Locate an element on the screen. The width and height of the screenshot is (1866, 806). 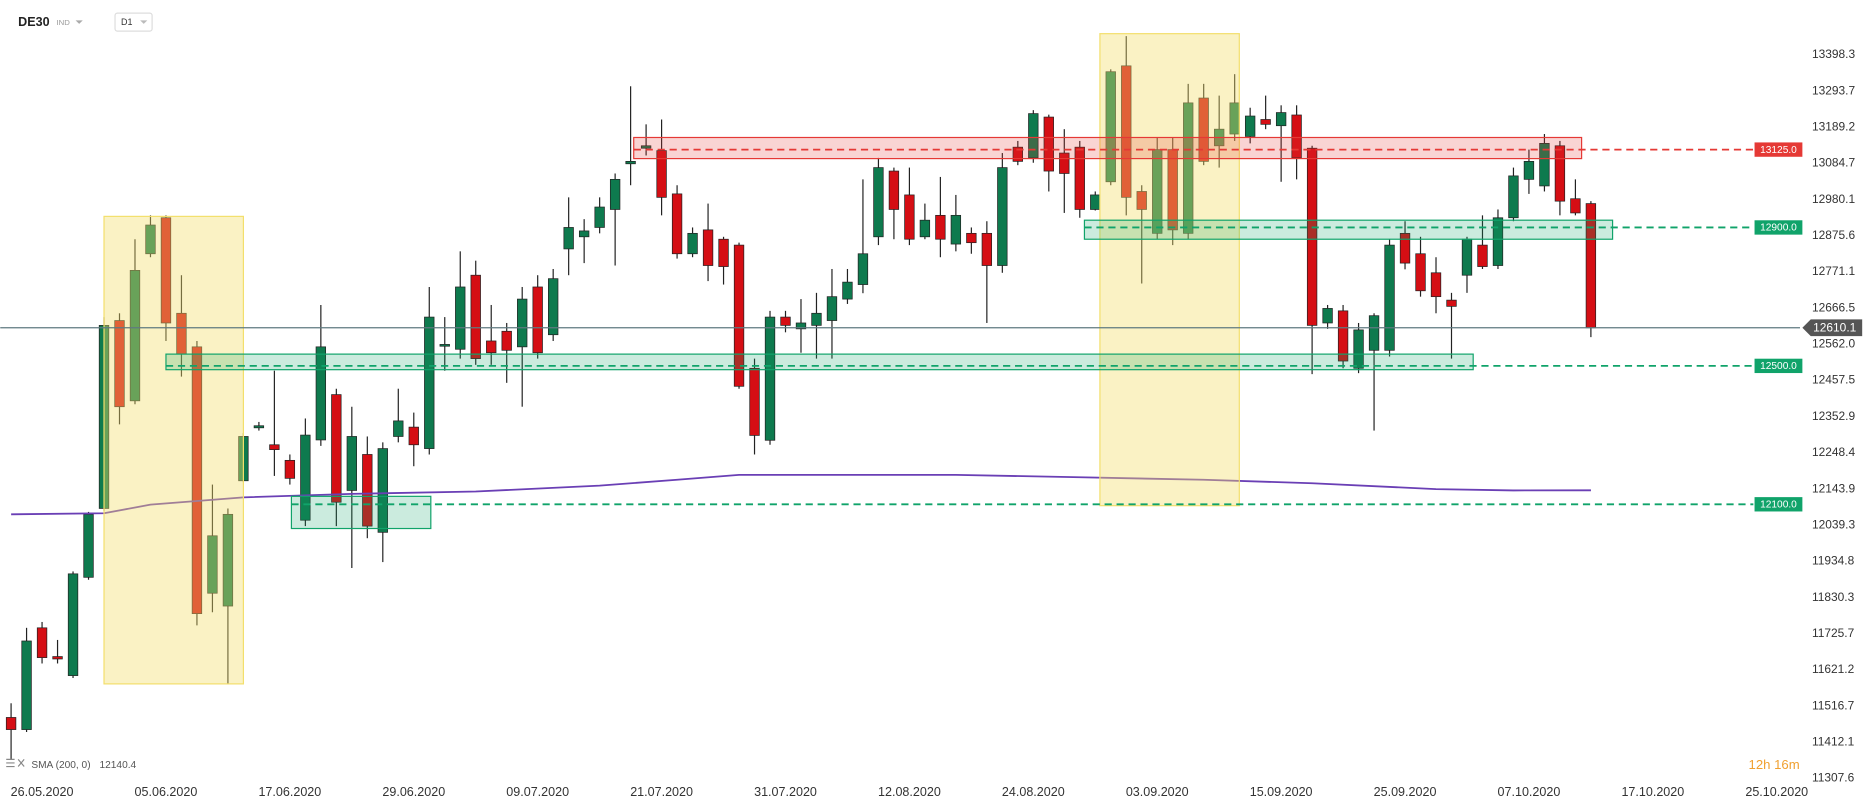
x-tick-label: 25.10.2020 is located at coordinates (1776, 792).